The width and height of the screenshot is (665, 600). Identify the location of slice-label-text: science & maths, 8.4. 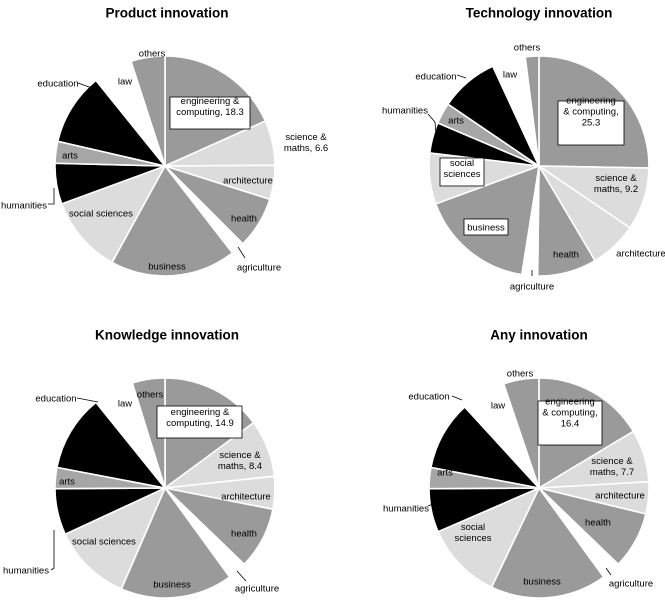
(240, 461).